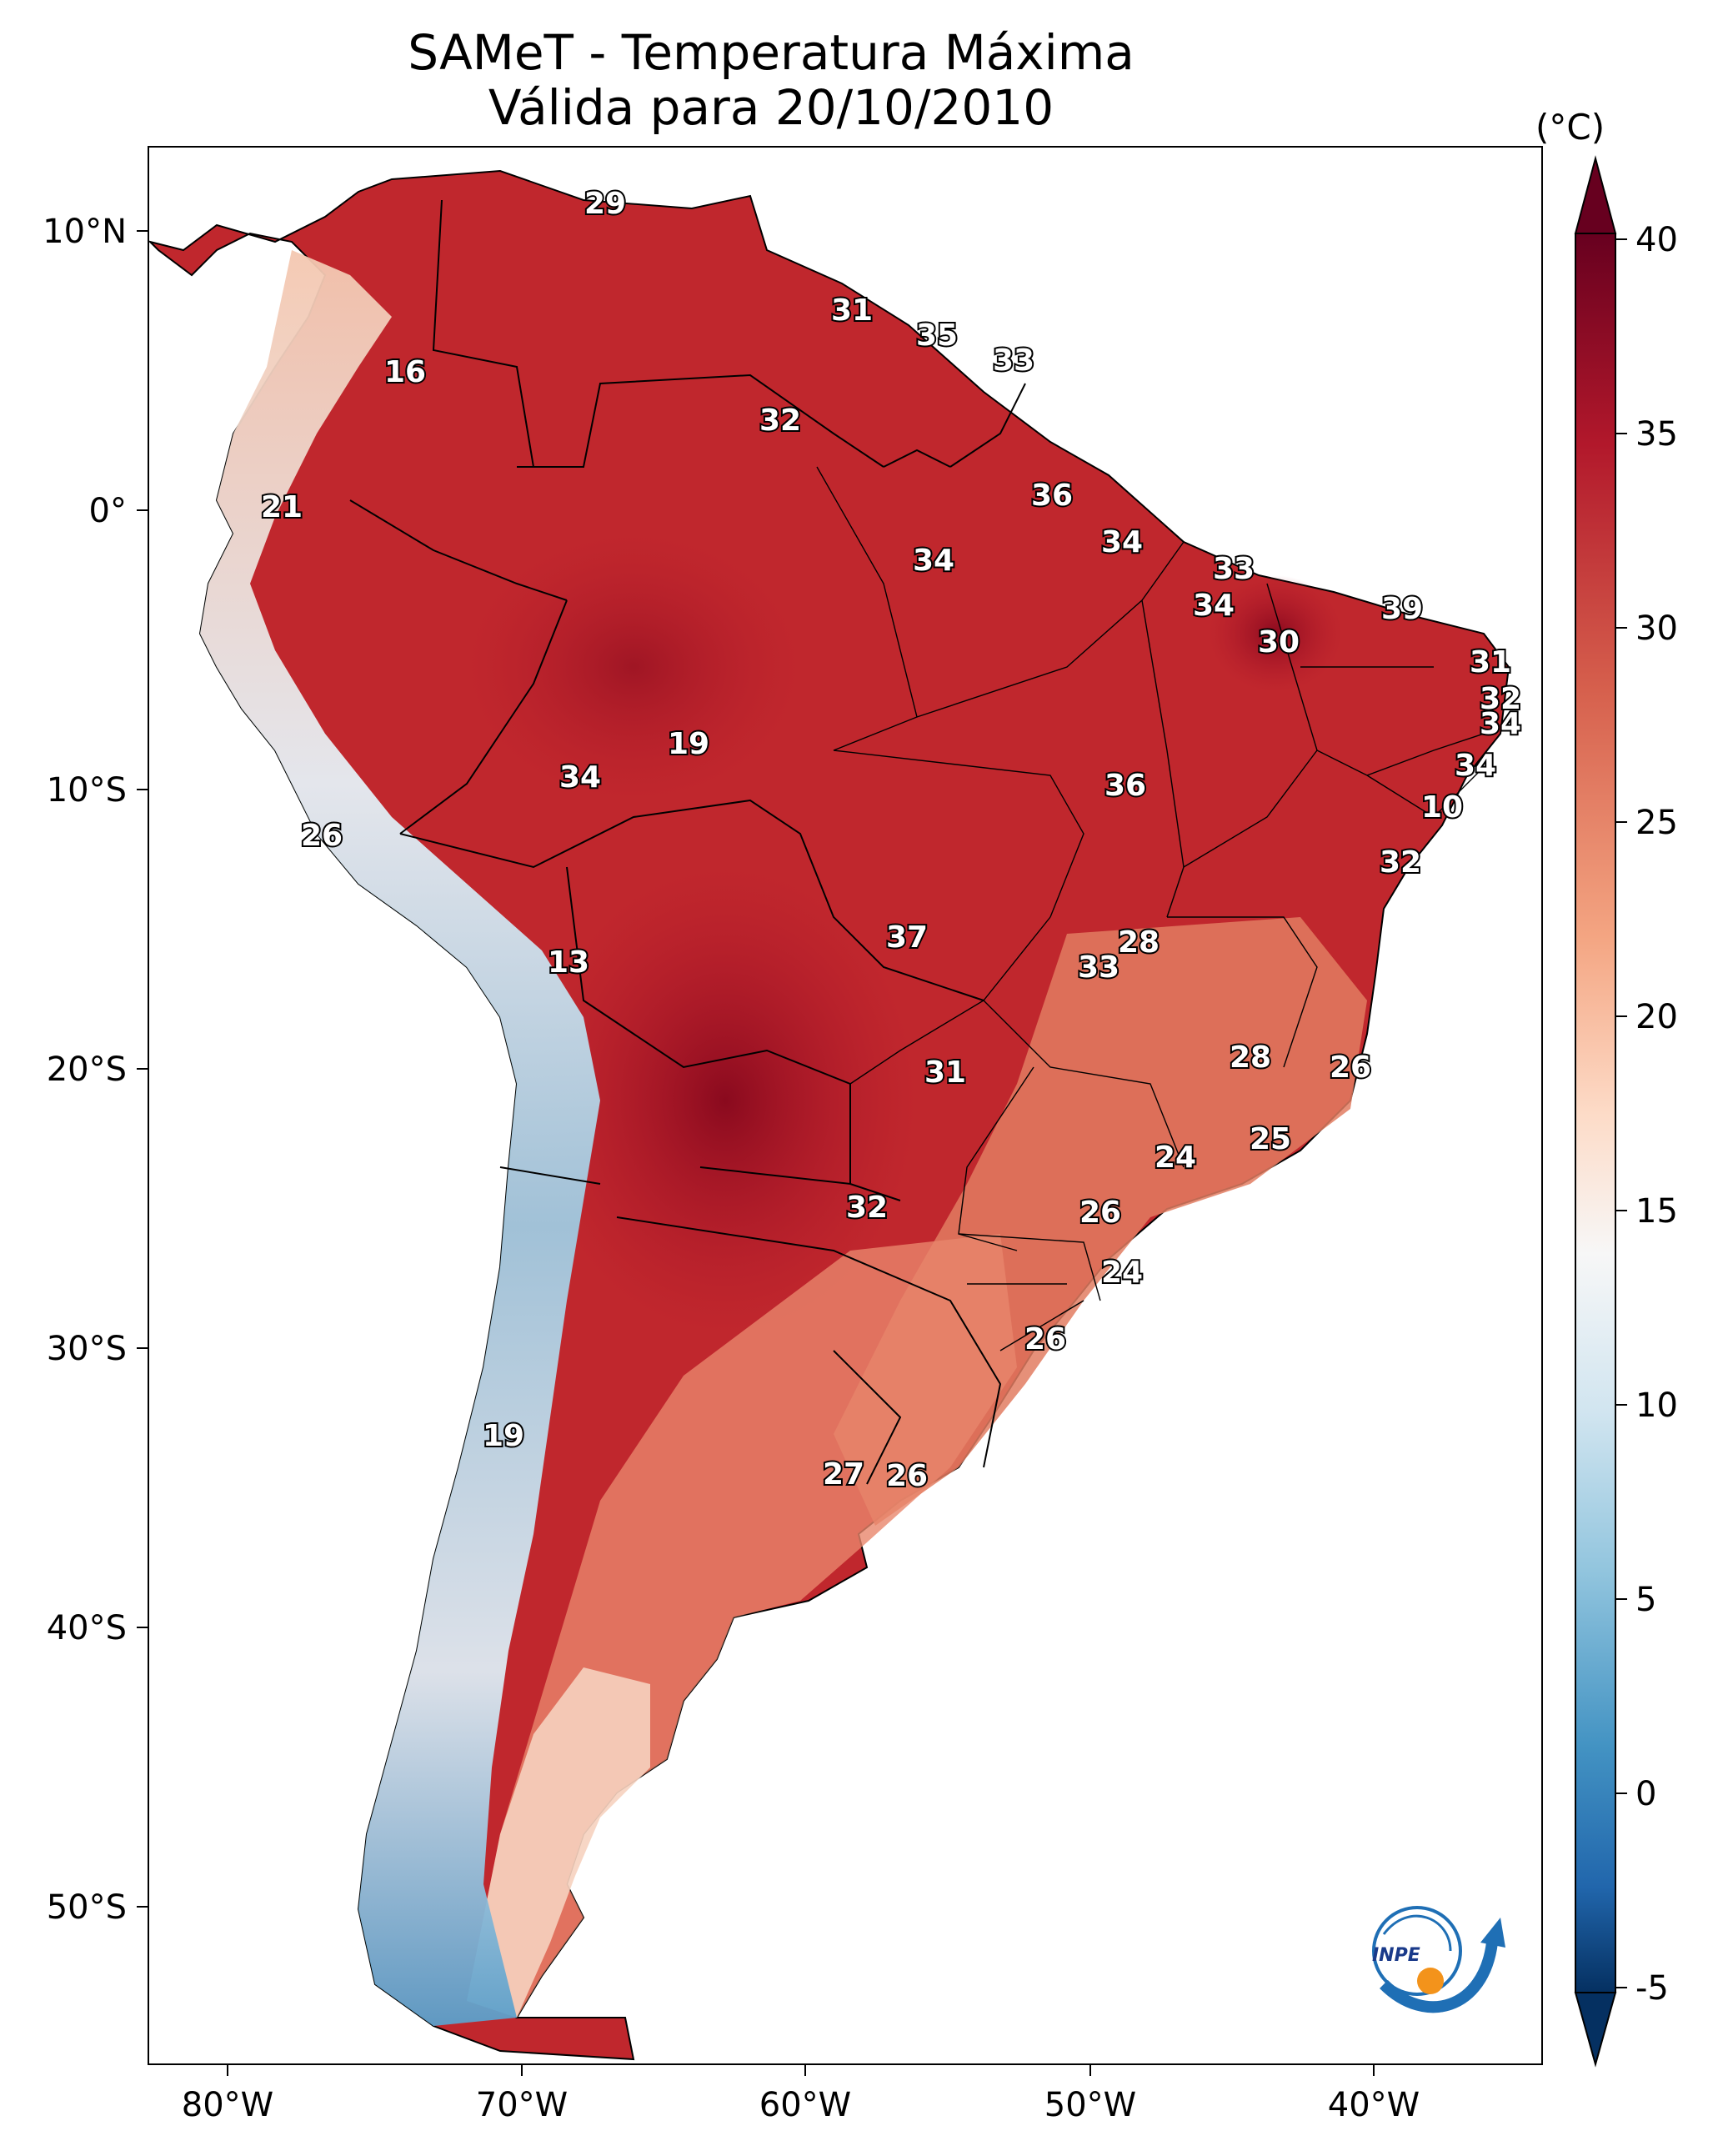 Image resolution: width=1723 pixels, height=2156 pixels. Describe the element at coordinates (1657, 1211) in the screenshot. I see `colorbar-tick-label: 15` at that location.